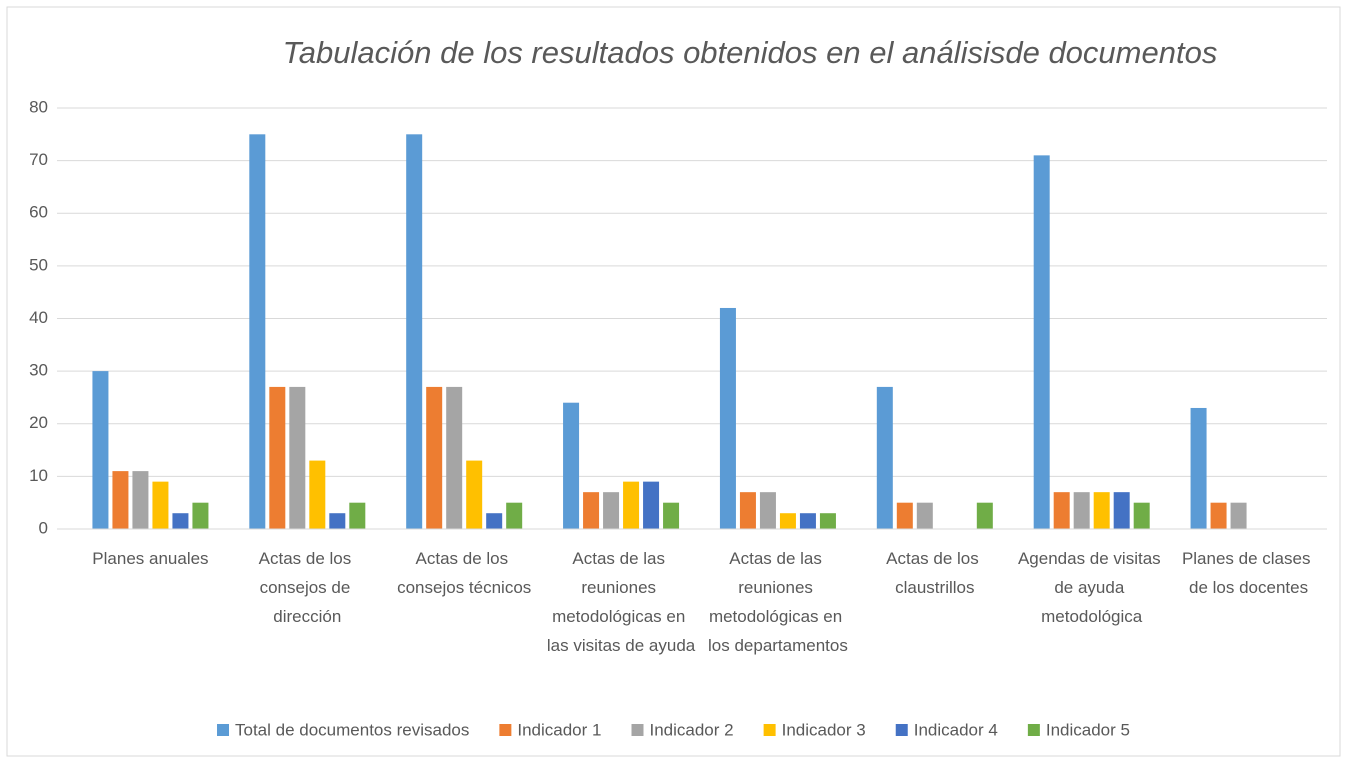 This screenshot has width=1347, height=763. Describe the element at coordinates (38, 317) in the screenshot. I see `y-tick-label: 40` at that location.